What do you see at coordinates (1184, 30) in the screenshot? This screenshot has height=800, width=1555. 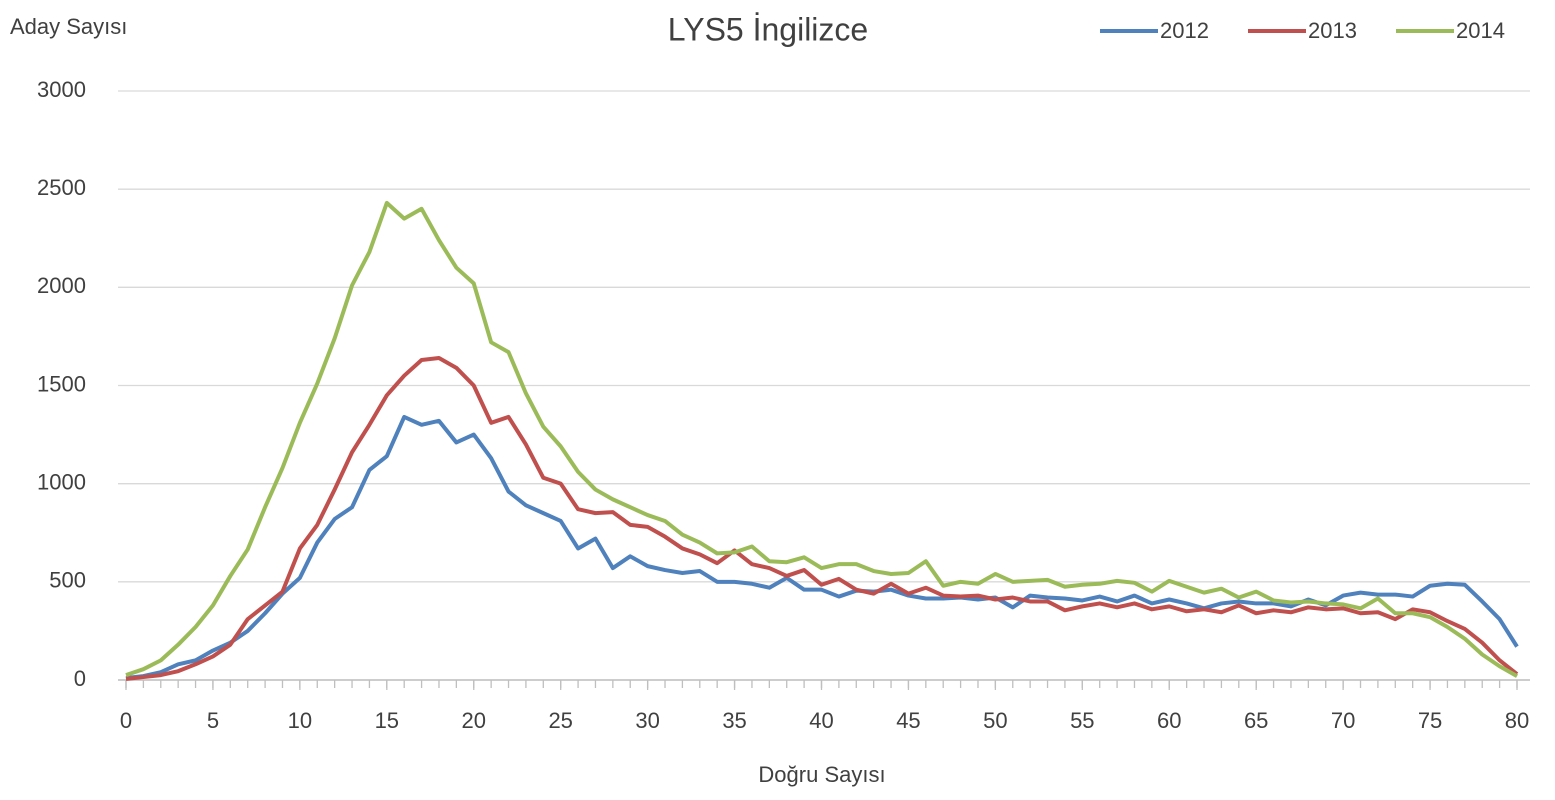 I see `legend-label: 2012` at bounding box center [1184, 30].